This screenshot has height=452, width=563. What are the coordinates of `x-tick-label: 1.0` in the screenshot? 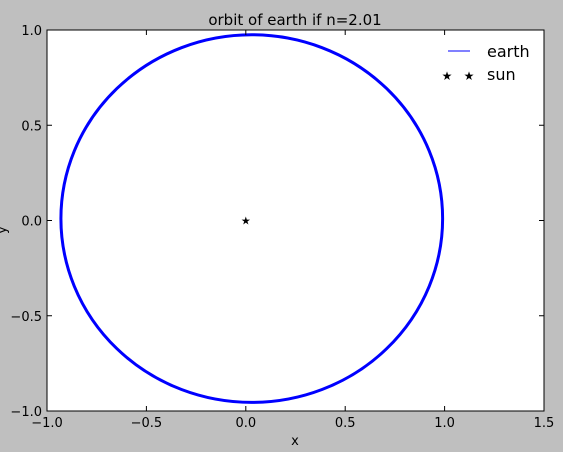 It's located at (444, 423).